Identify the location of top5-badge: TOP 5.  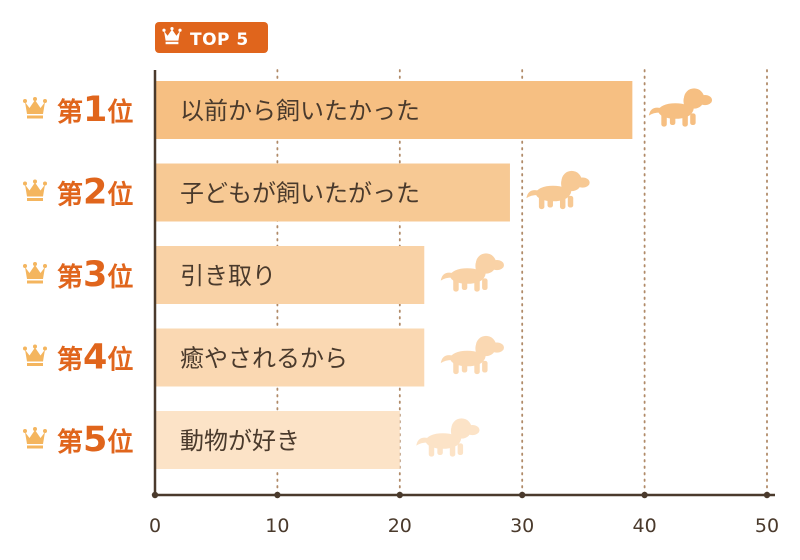
(211, 37).